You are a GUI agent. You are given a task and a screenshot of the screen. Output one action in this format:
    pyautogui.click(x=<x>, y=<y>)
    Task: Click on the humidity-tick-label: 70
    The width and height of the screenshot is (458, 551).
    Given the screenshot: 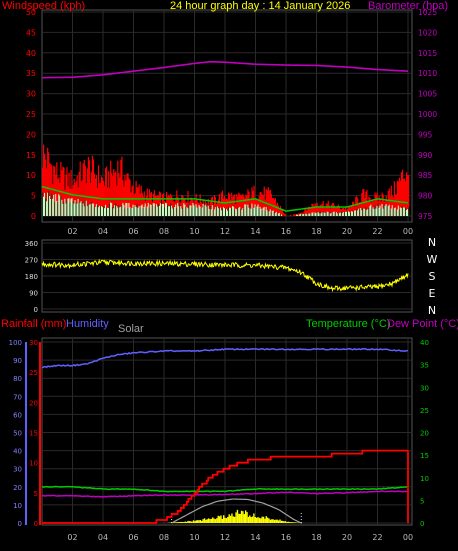 What is the action you would take?
    pyautogui.click(x=17, y=397)
    